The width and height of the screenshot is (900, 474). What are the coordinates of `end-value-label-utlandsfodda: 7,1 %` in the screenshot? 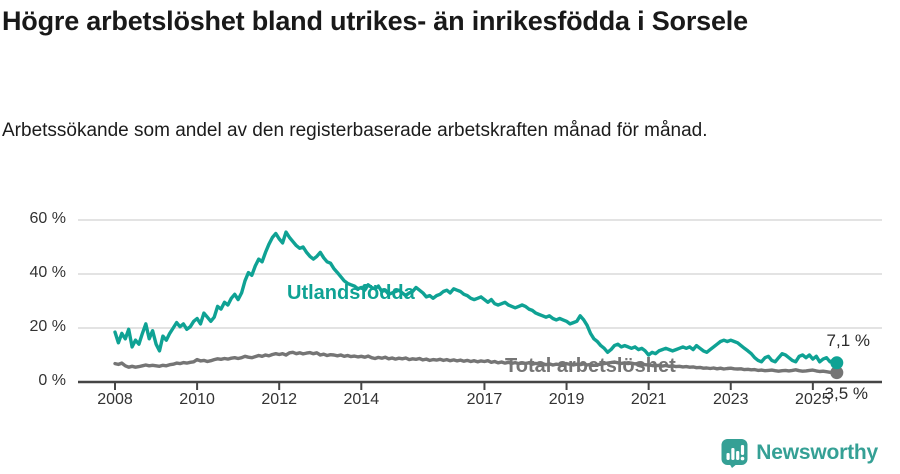 It's located at (848, 340).